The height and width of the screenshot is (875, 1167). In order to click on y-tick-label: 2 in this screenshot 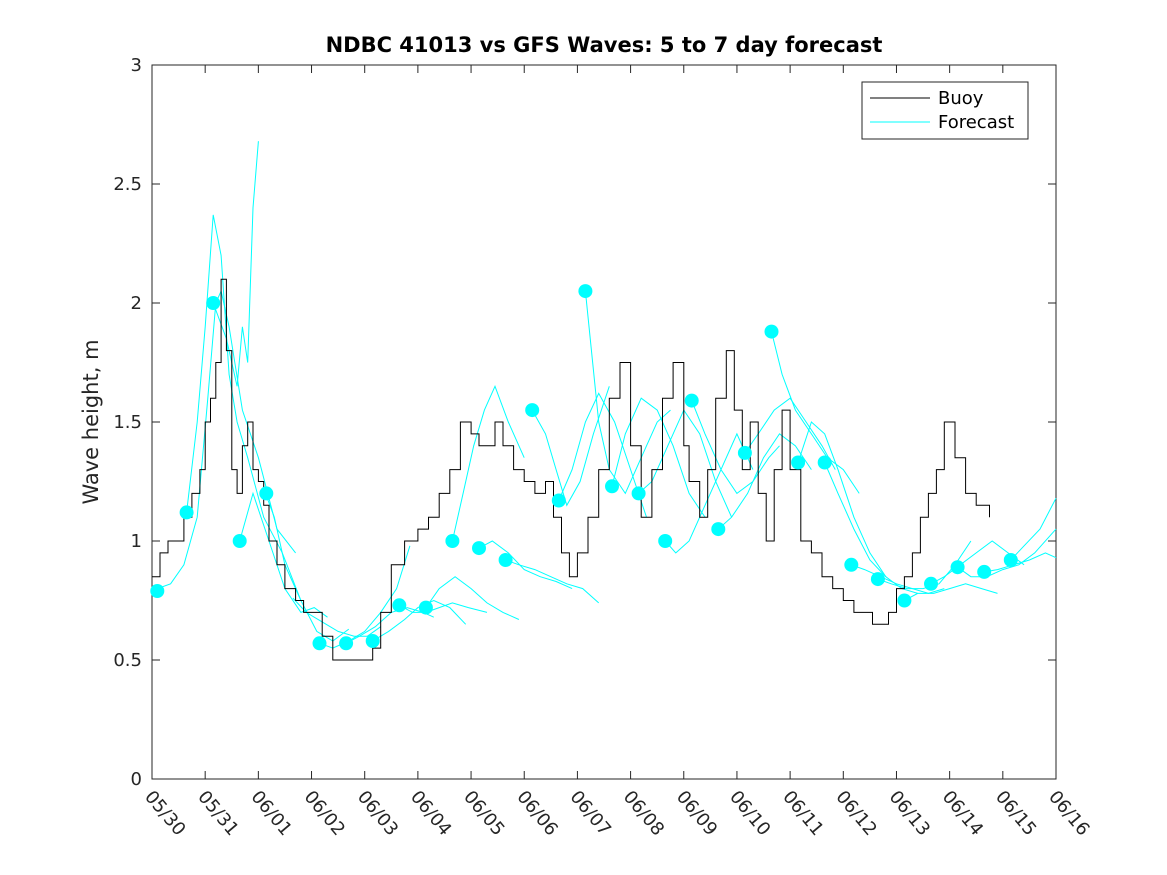, I will do `click(136, 303)`.